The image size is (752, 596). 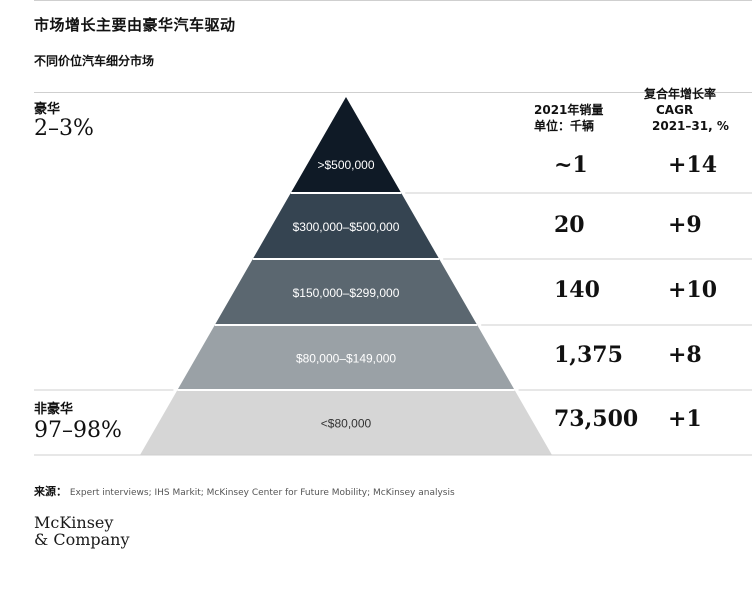 What do you see at coordinates (675, 110) in the screenshot?
I see `cagr-header-line2: CAGR` at bounding box center [675, 110].